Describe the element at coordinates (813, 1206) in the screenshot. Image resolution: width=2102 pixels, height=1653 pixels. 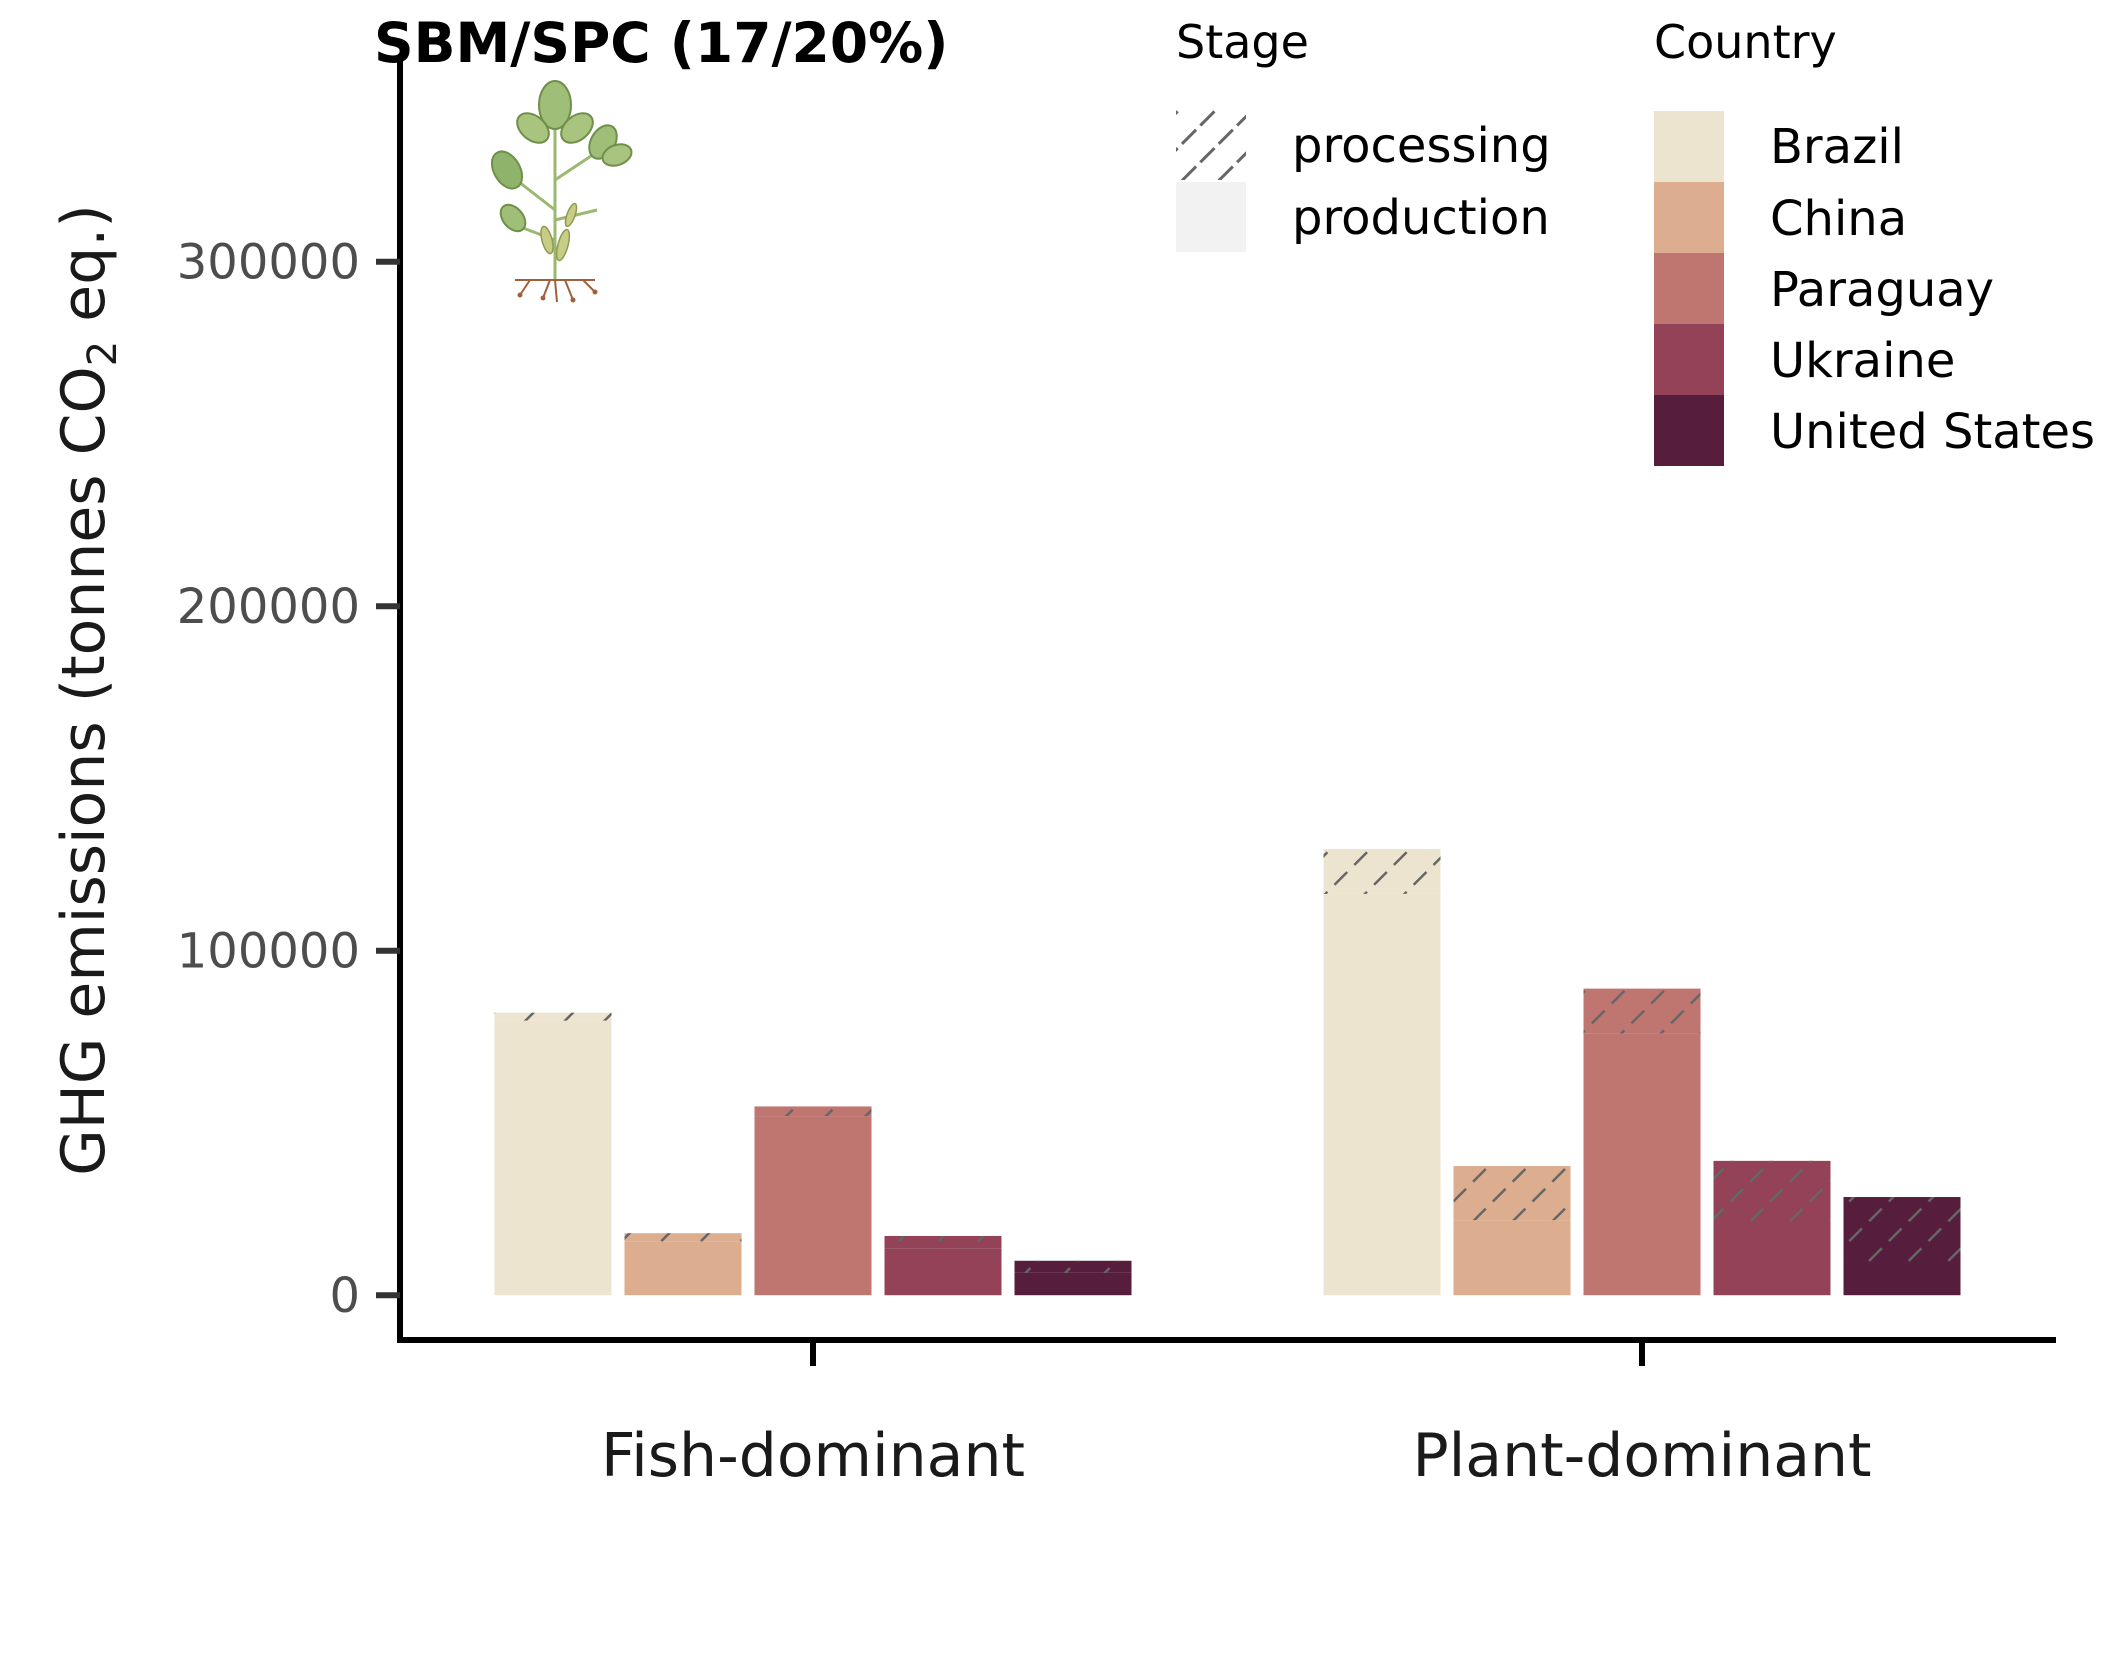
I see `bar-fish-dominant-paraguay-production` at that location.